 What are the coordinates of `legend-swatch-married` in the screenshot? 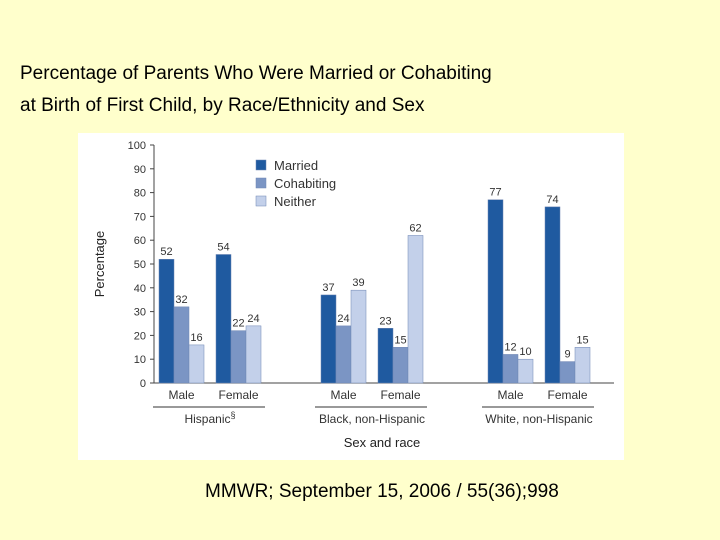 It's located at (261, 165).